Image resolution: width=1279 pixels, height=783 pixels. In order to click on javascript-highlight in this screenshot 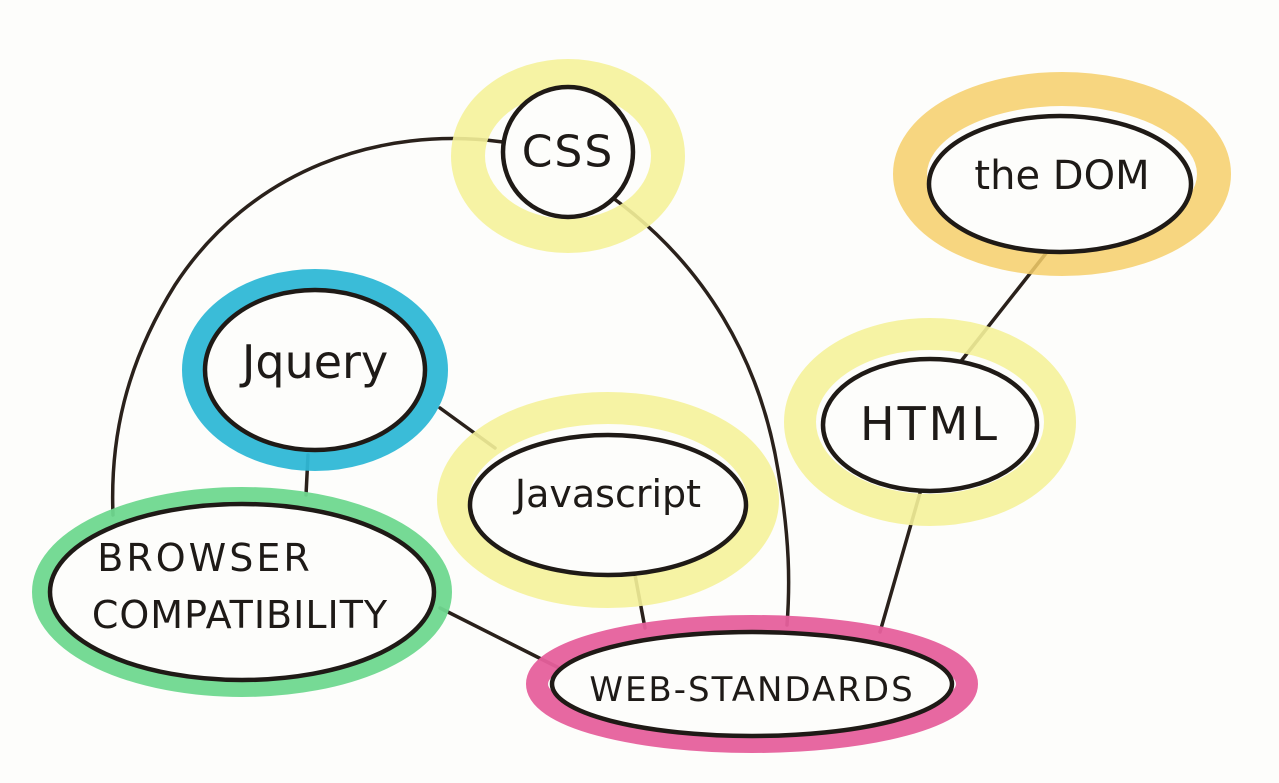, I will do `click(608, 500)`.